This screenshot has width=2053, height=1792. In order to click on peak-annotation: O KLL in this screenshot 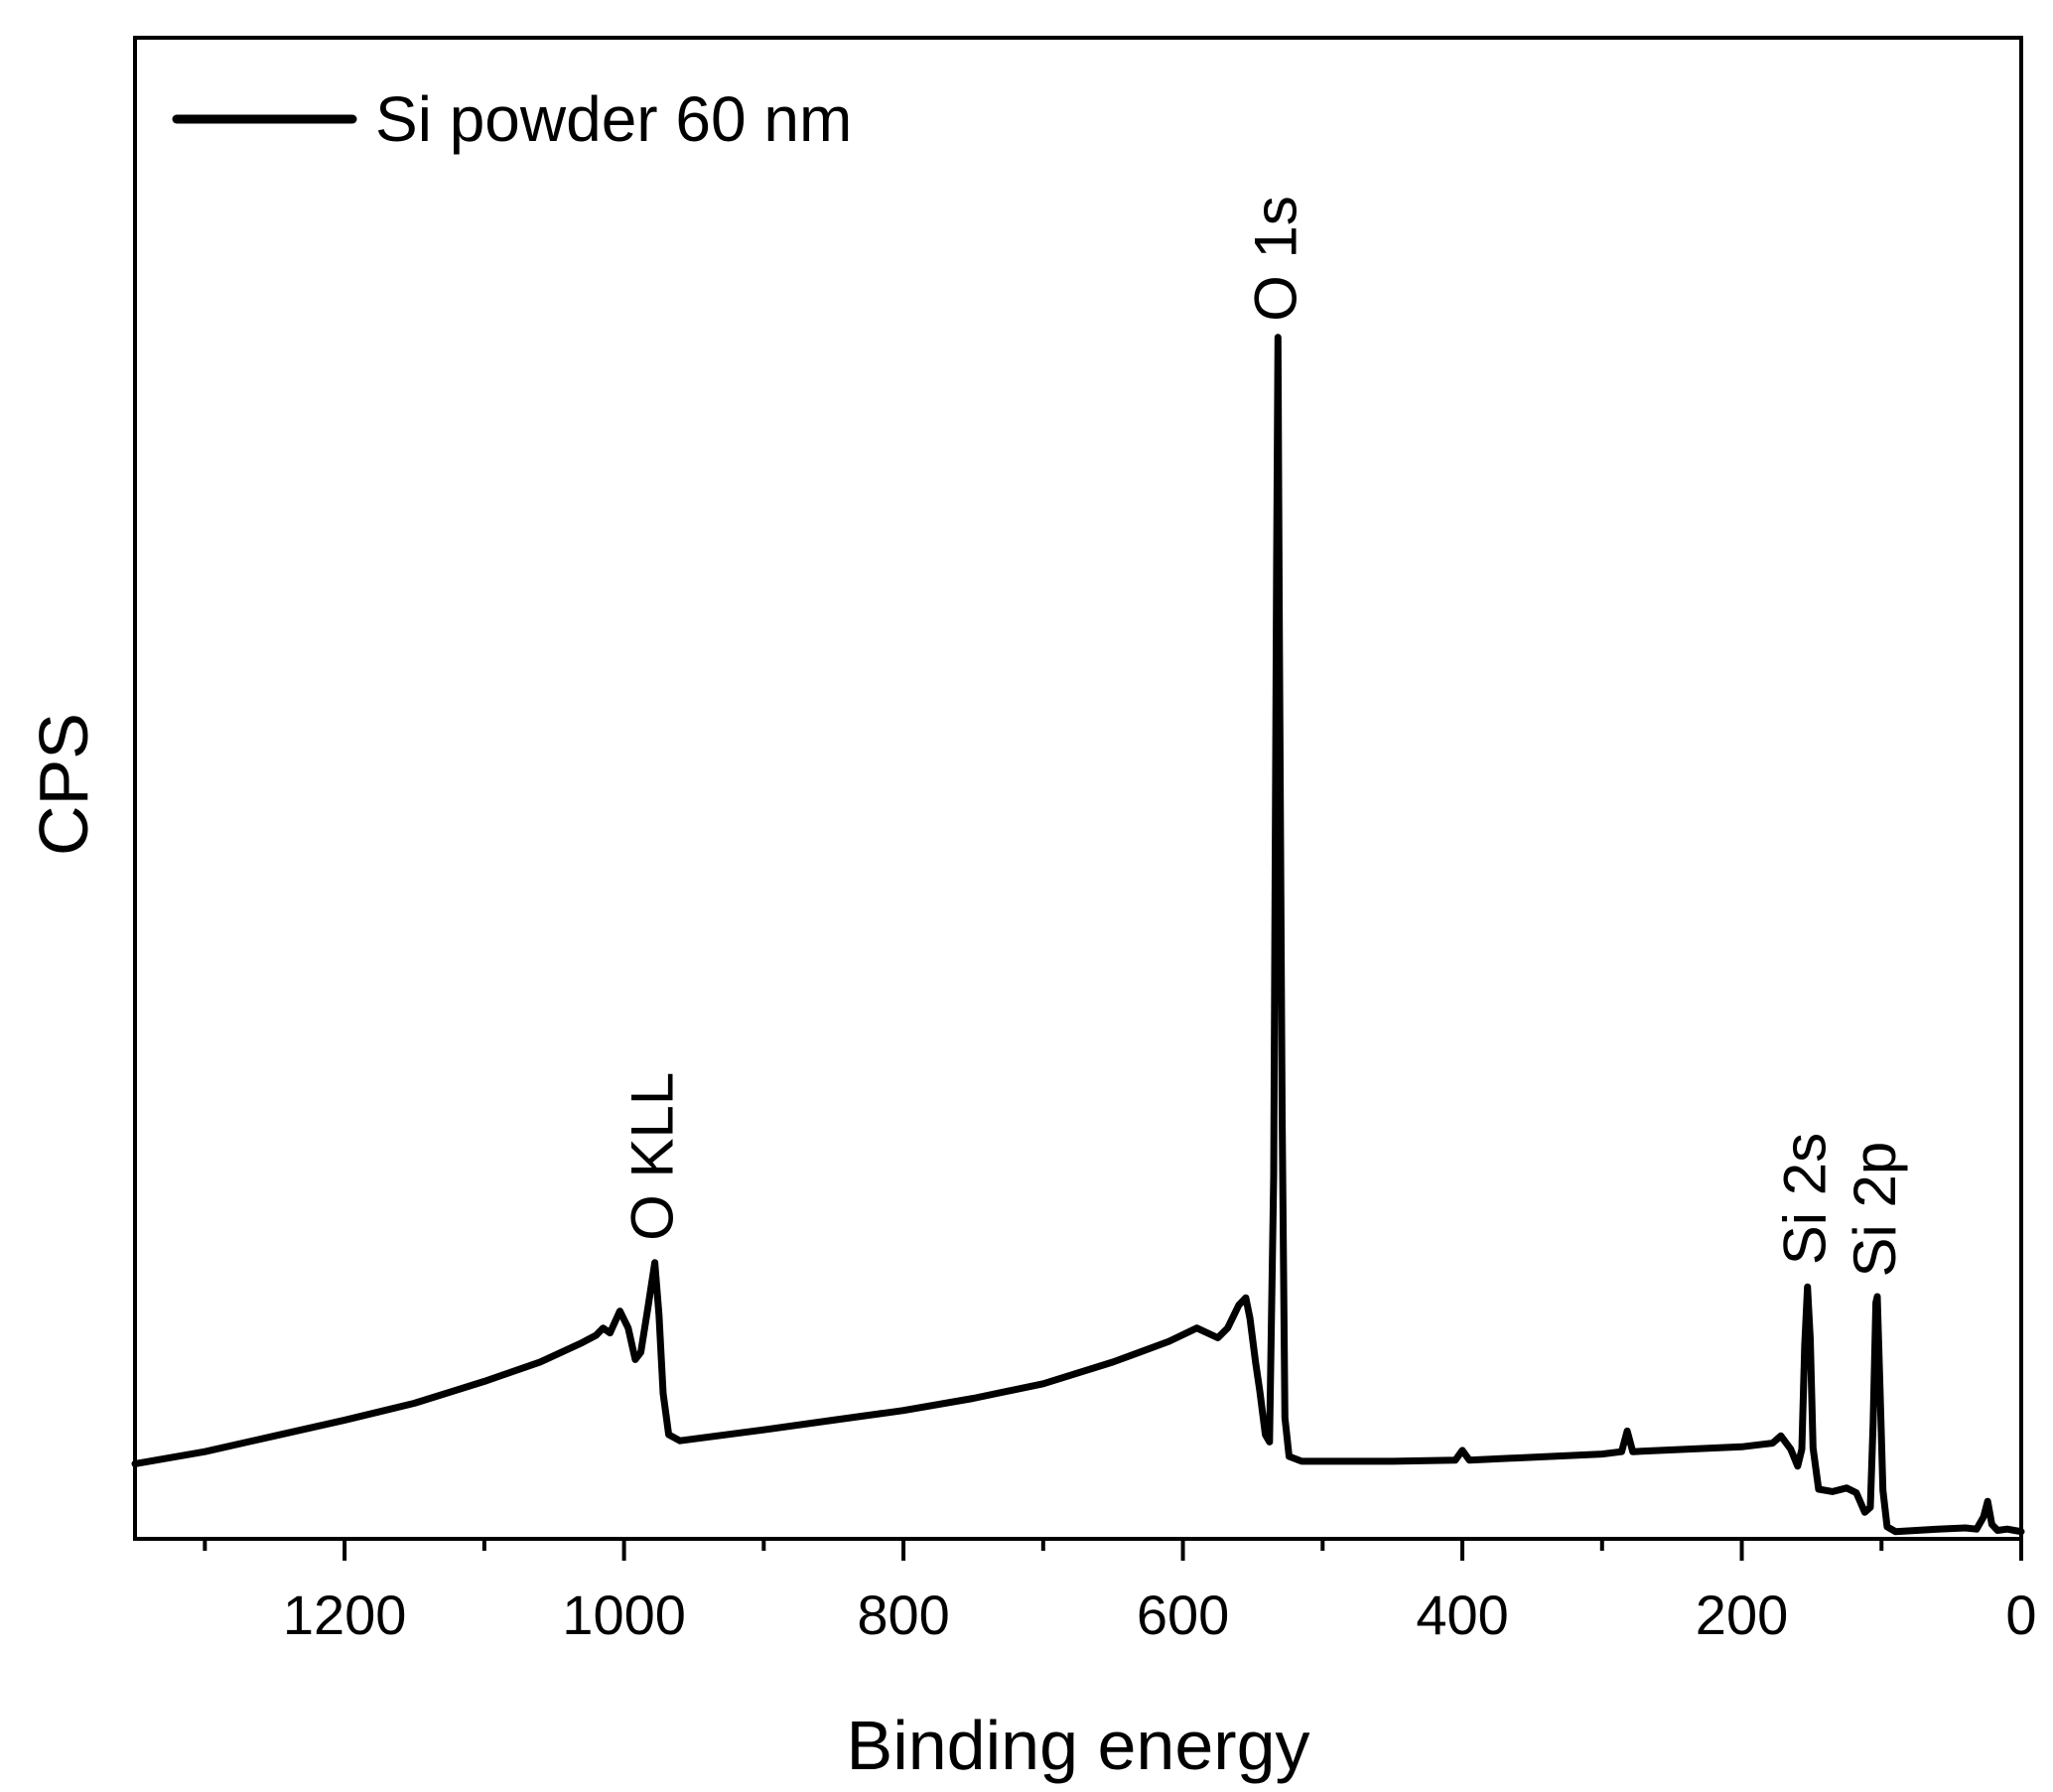, I will do `click(652, 1156)`.